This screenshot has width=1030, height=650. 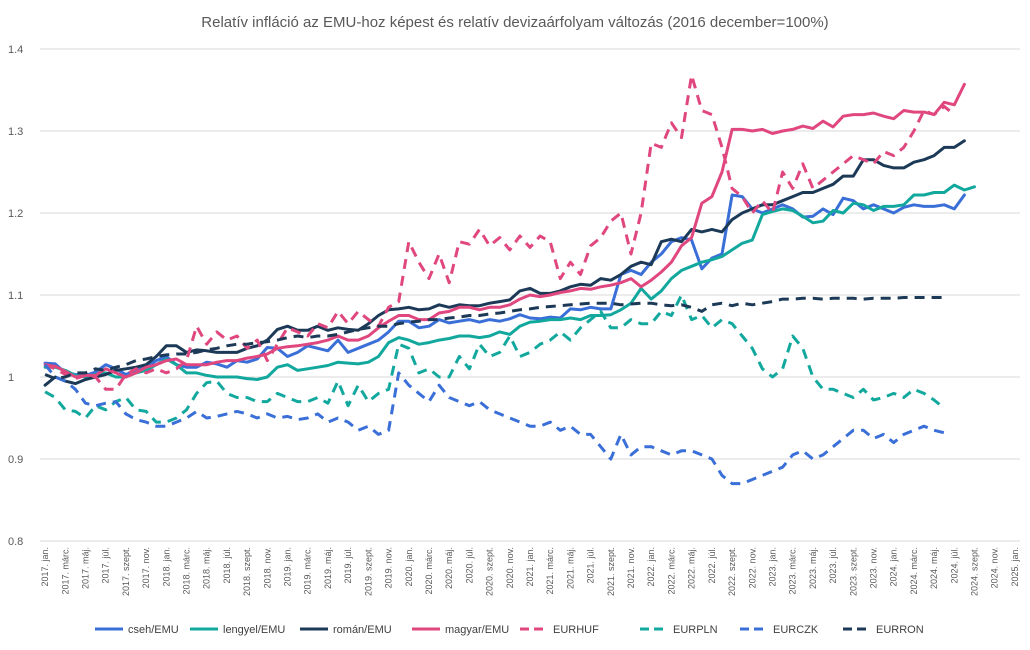 What do you see at coordinates (85, 568) in the screenshot?
I see `x-tick-label: 2017. máj.` at bounding box center [85, 568].